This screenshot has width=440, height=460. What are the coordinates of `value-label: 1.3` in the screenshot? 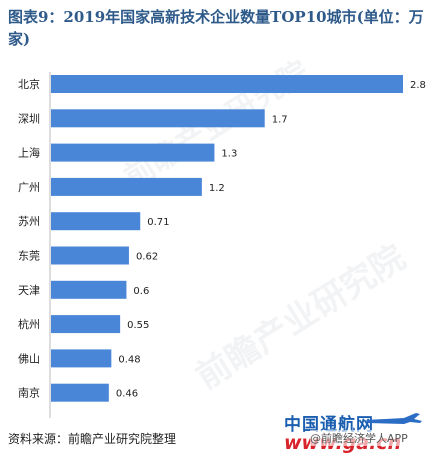 It's located at (229, 154).